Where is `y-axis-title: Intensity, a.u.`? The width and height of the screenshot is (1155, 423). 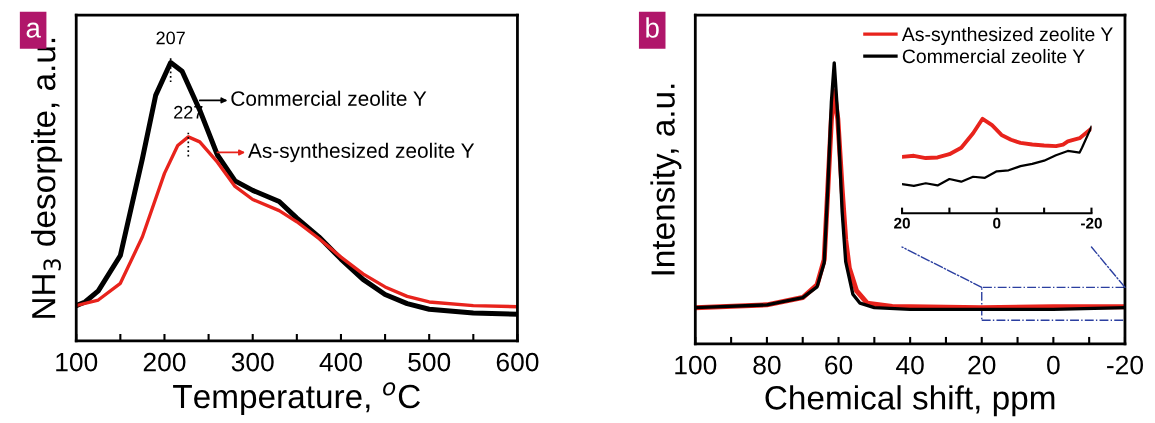
y-axis-title: Intensity, a.u. is located at coordinates (666, 179).